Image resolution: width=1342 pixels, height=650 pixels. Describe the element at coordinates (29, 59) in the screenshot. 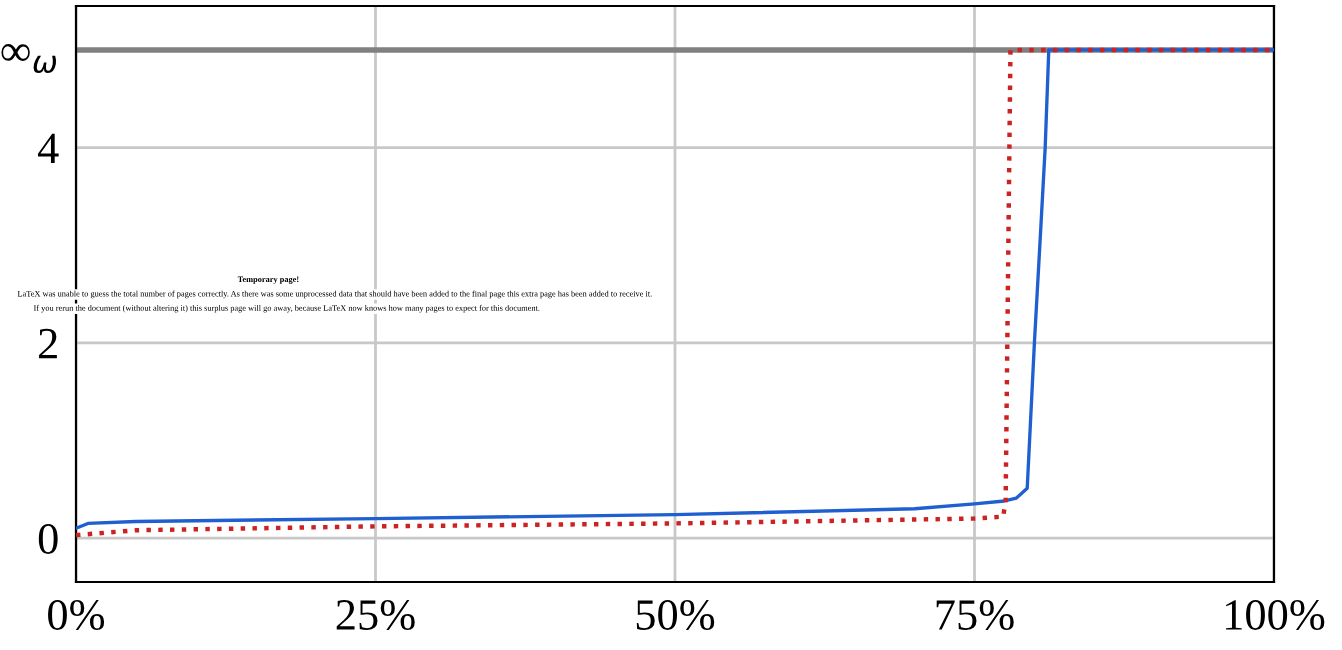

I see `y-tick-label: ∞$_{ω}$` at that location.